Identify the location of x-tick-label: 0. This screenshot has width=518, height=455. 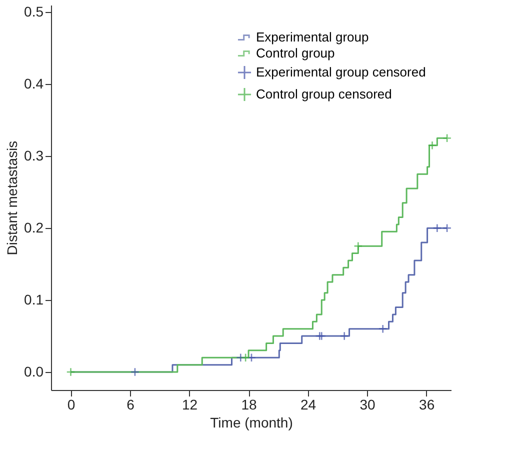
(71, 404).